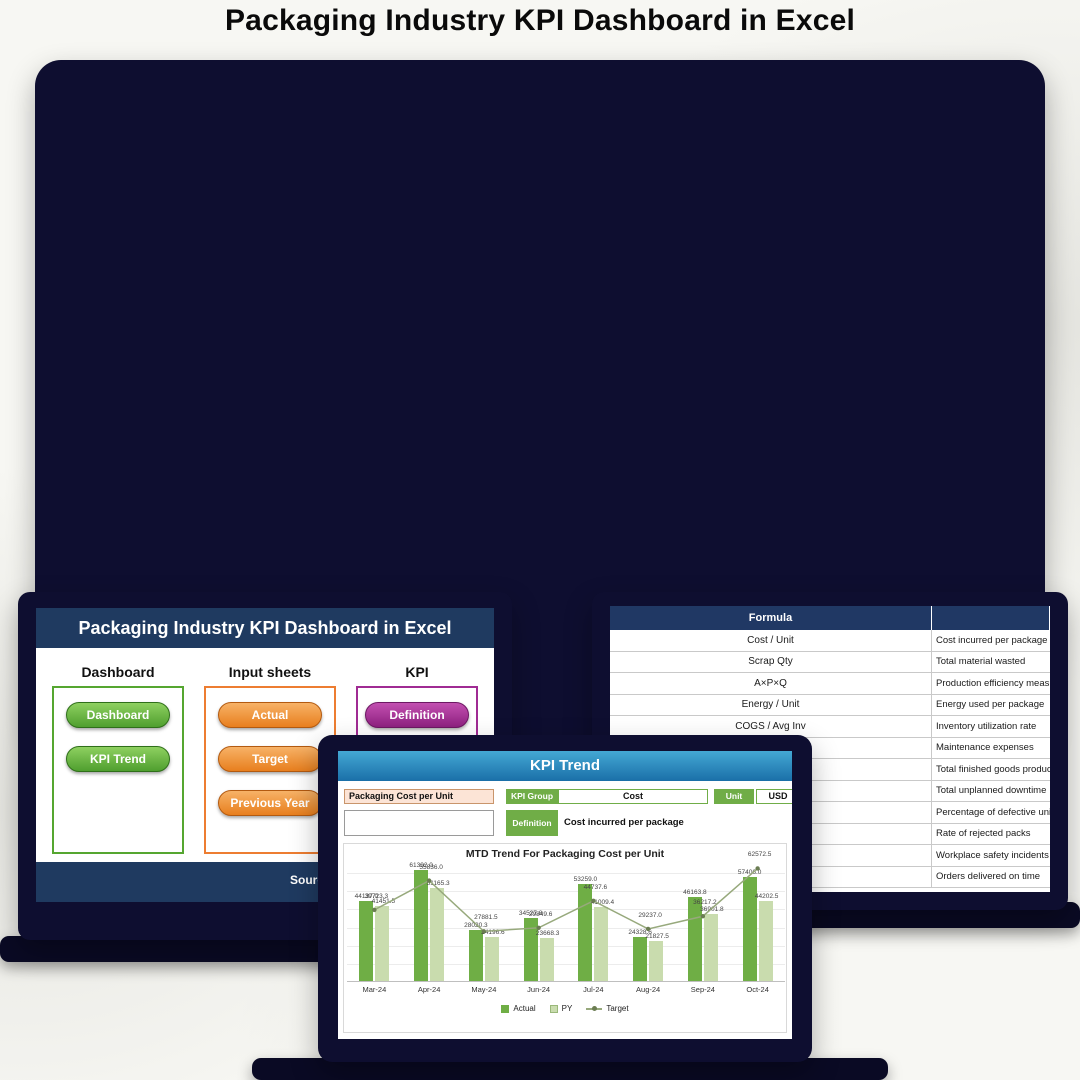  I want to click on bar-value-label: 24196.6, so click(493, 933).